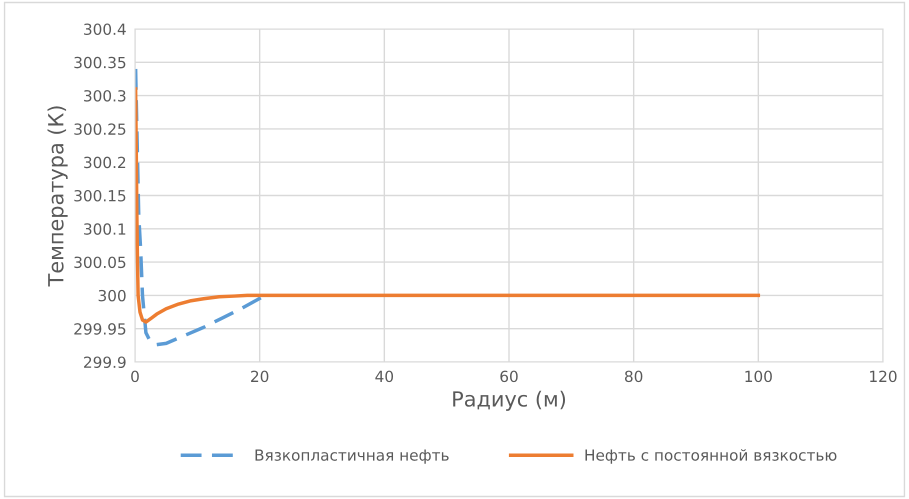  I want to click on x-tick-label: 100, so click(758, 376).